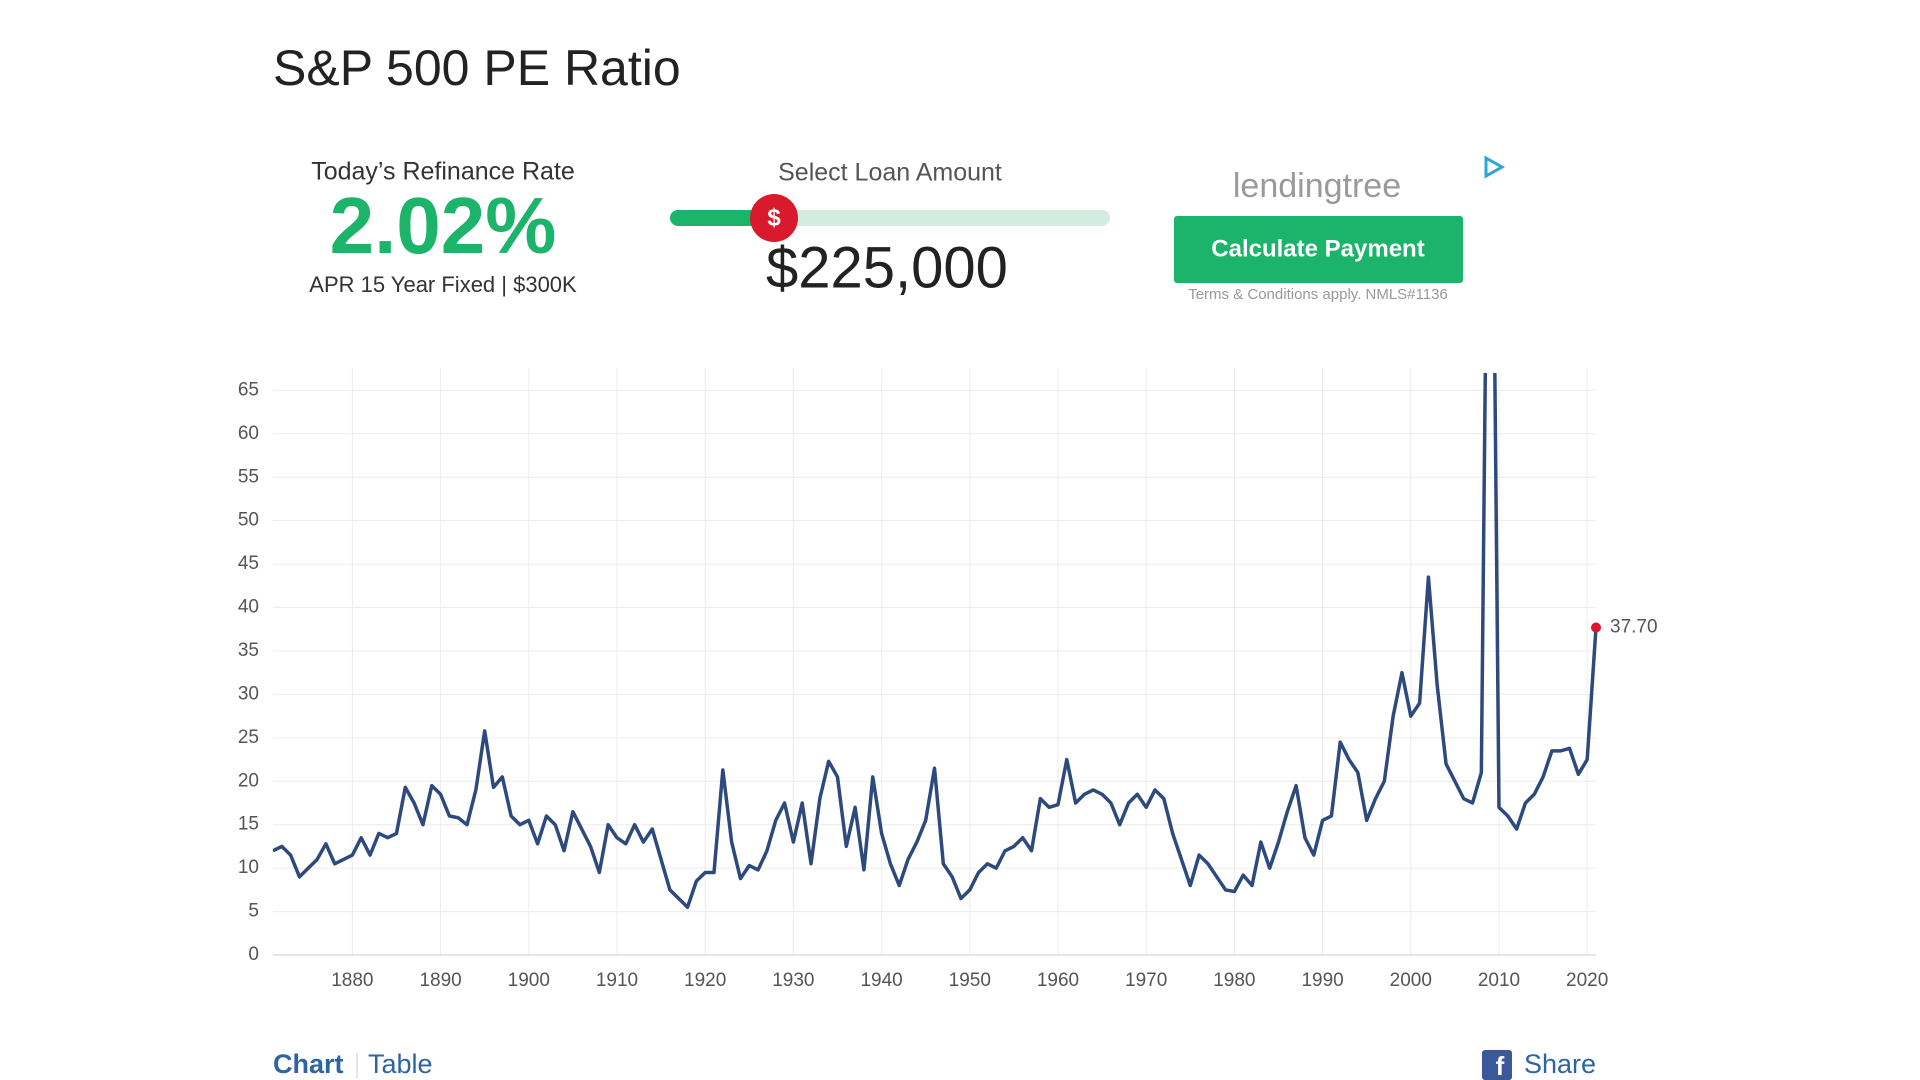  Describe the element at coordinates (887, 267) in the screenshot. I see `loan-amount: $225,000` at that location.